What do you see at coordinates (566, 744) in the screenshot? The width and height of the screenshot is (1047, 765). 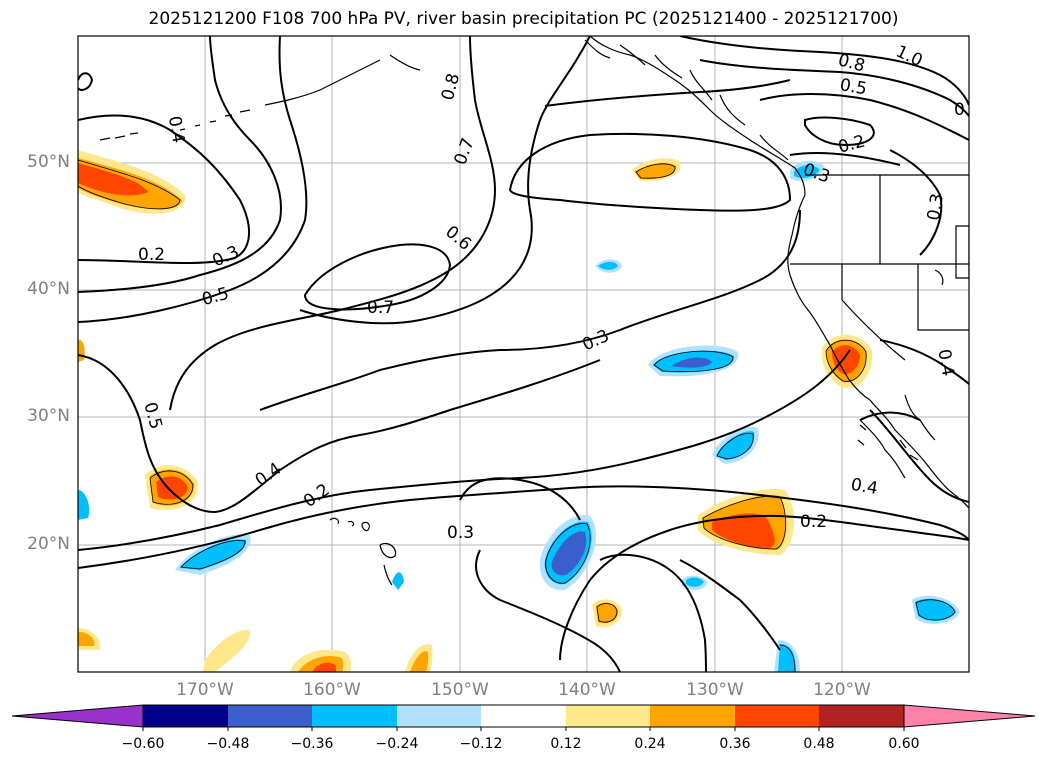 I see `colorbar-tick-label: 0.12` at bounding box center [566, 744].